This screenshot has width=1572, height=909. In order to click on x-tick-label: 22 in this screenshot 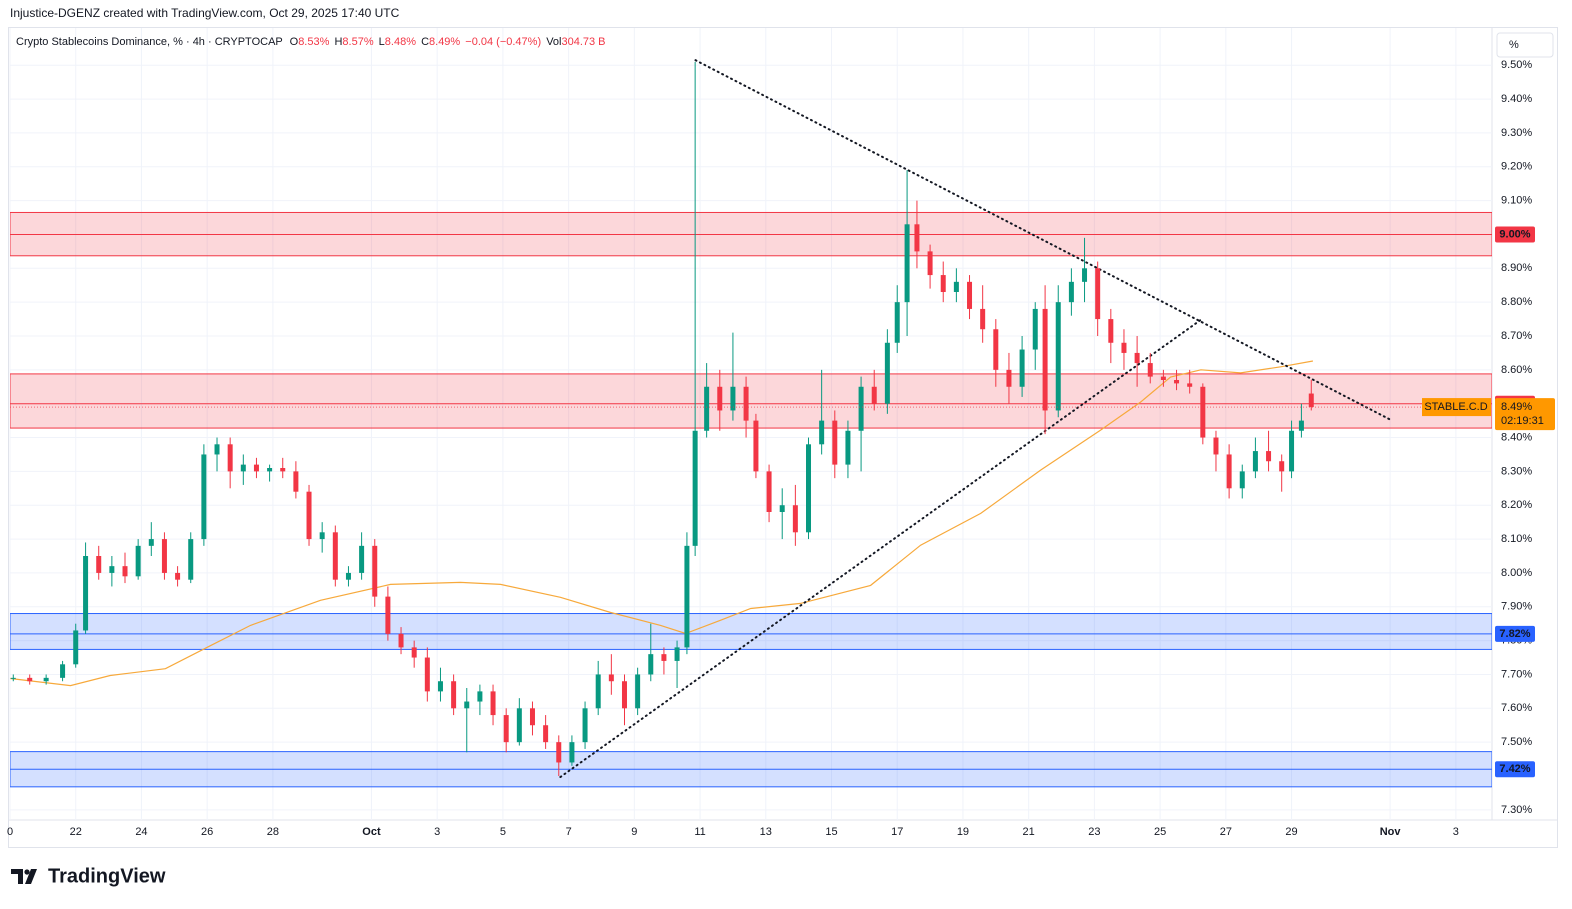, I will do `click(76, 832)`.